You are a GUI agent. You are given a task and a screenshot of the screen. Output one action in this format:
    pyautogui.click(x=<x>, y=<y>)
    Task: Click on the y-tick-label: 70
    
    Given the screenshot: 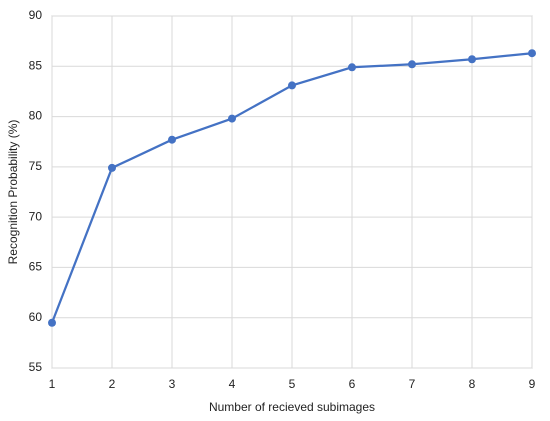 What is the action you would take?
    pyautogui.click(x=36, y=216)
    